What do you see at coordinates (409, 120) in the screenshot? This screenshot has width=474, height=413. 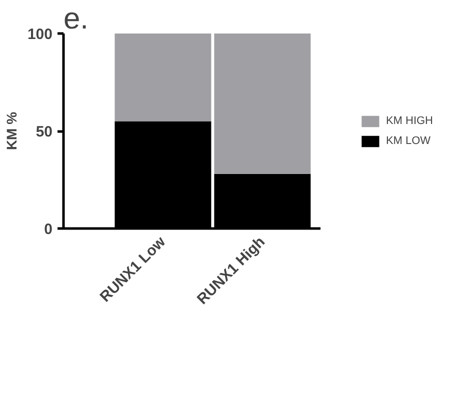 I see `legend-label: KM HIGH` at bounding box center [409, 120].